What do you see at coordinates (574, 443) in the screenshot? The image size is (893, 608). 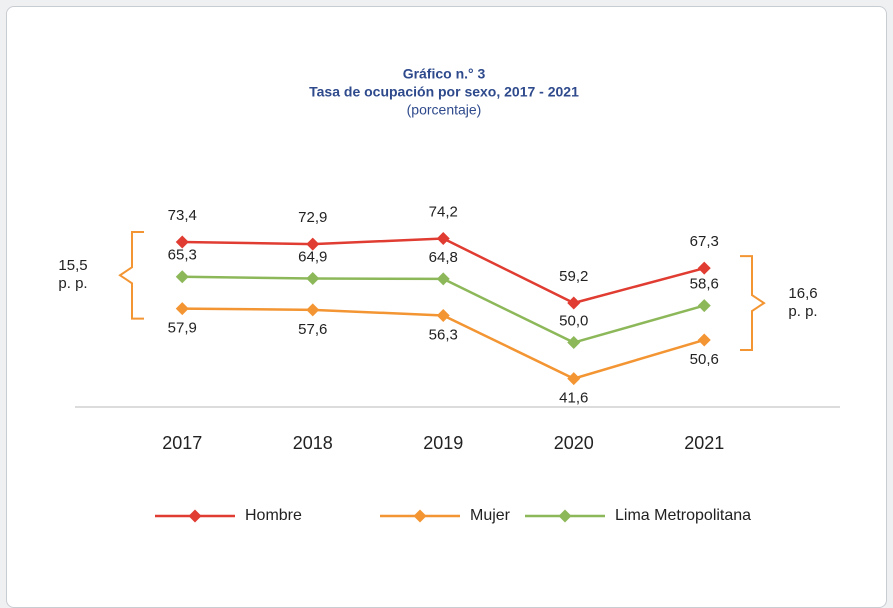 I see `x-tick-label: 2020` at bounding box center [574, 443].